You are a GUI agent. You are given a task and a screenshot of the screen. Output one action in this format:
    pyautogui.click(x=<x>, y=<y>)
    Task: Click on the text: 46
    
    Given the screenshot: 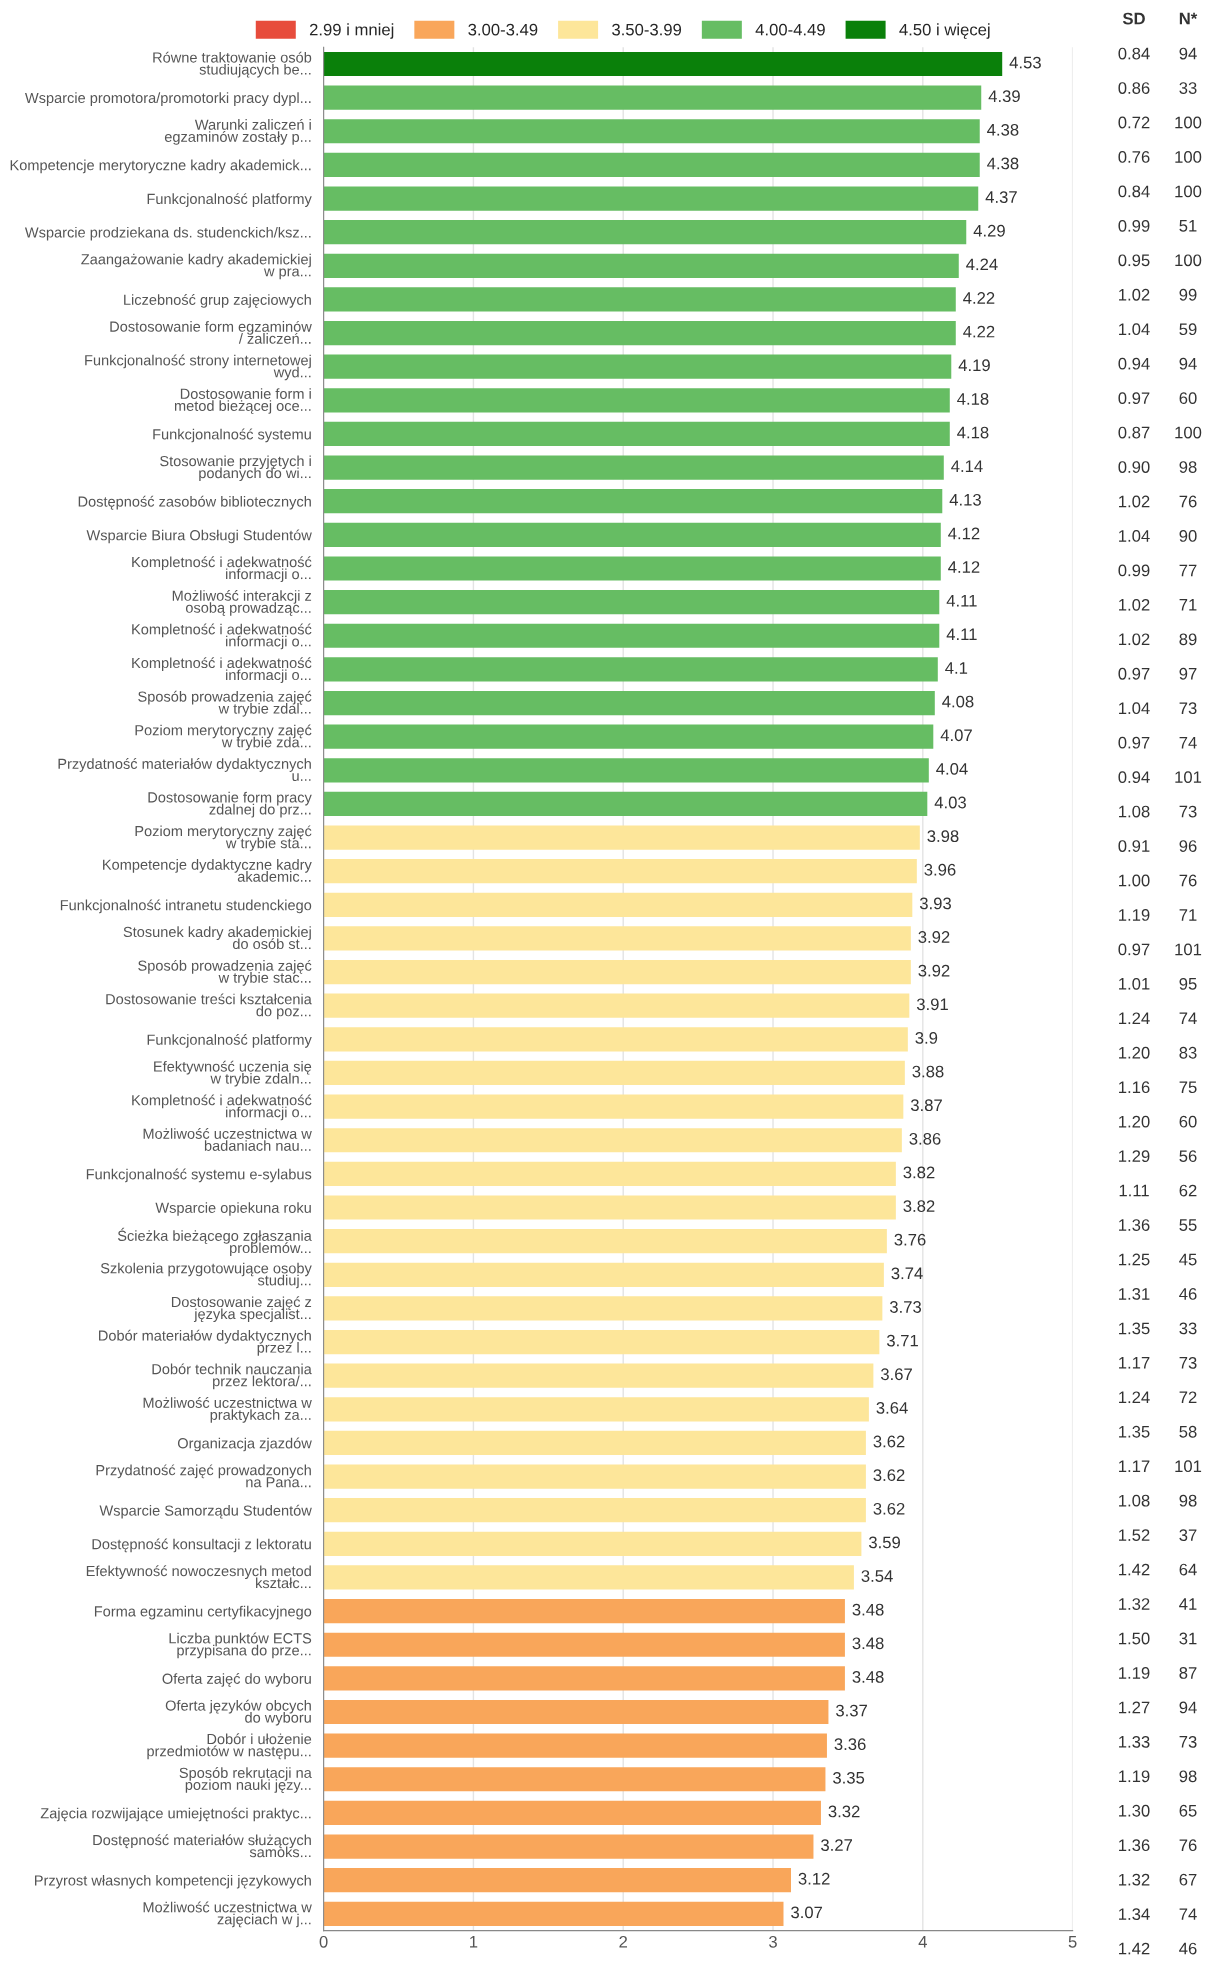 What is the action you would take?
    pyautogui.click(x=1188, y=1294)
    